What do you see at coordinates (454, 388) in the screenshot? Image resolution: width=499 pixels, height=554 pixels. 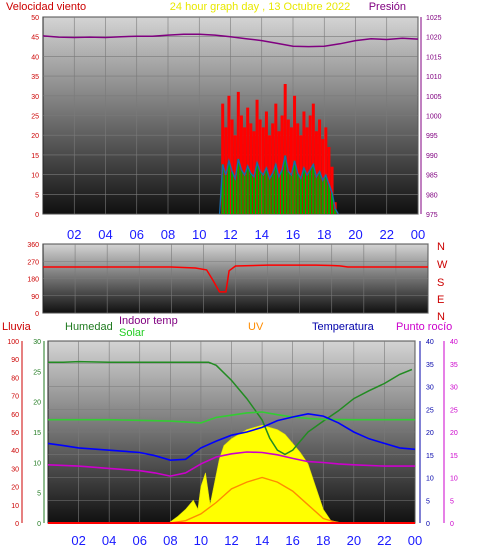 I see `dewpoint-tick-label: 30` at bounding box center [454, 388].